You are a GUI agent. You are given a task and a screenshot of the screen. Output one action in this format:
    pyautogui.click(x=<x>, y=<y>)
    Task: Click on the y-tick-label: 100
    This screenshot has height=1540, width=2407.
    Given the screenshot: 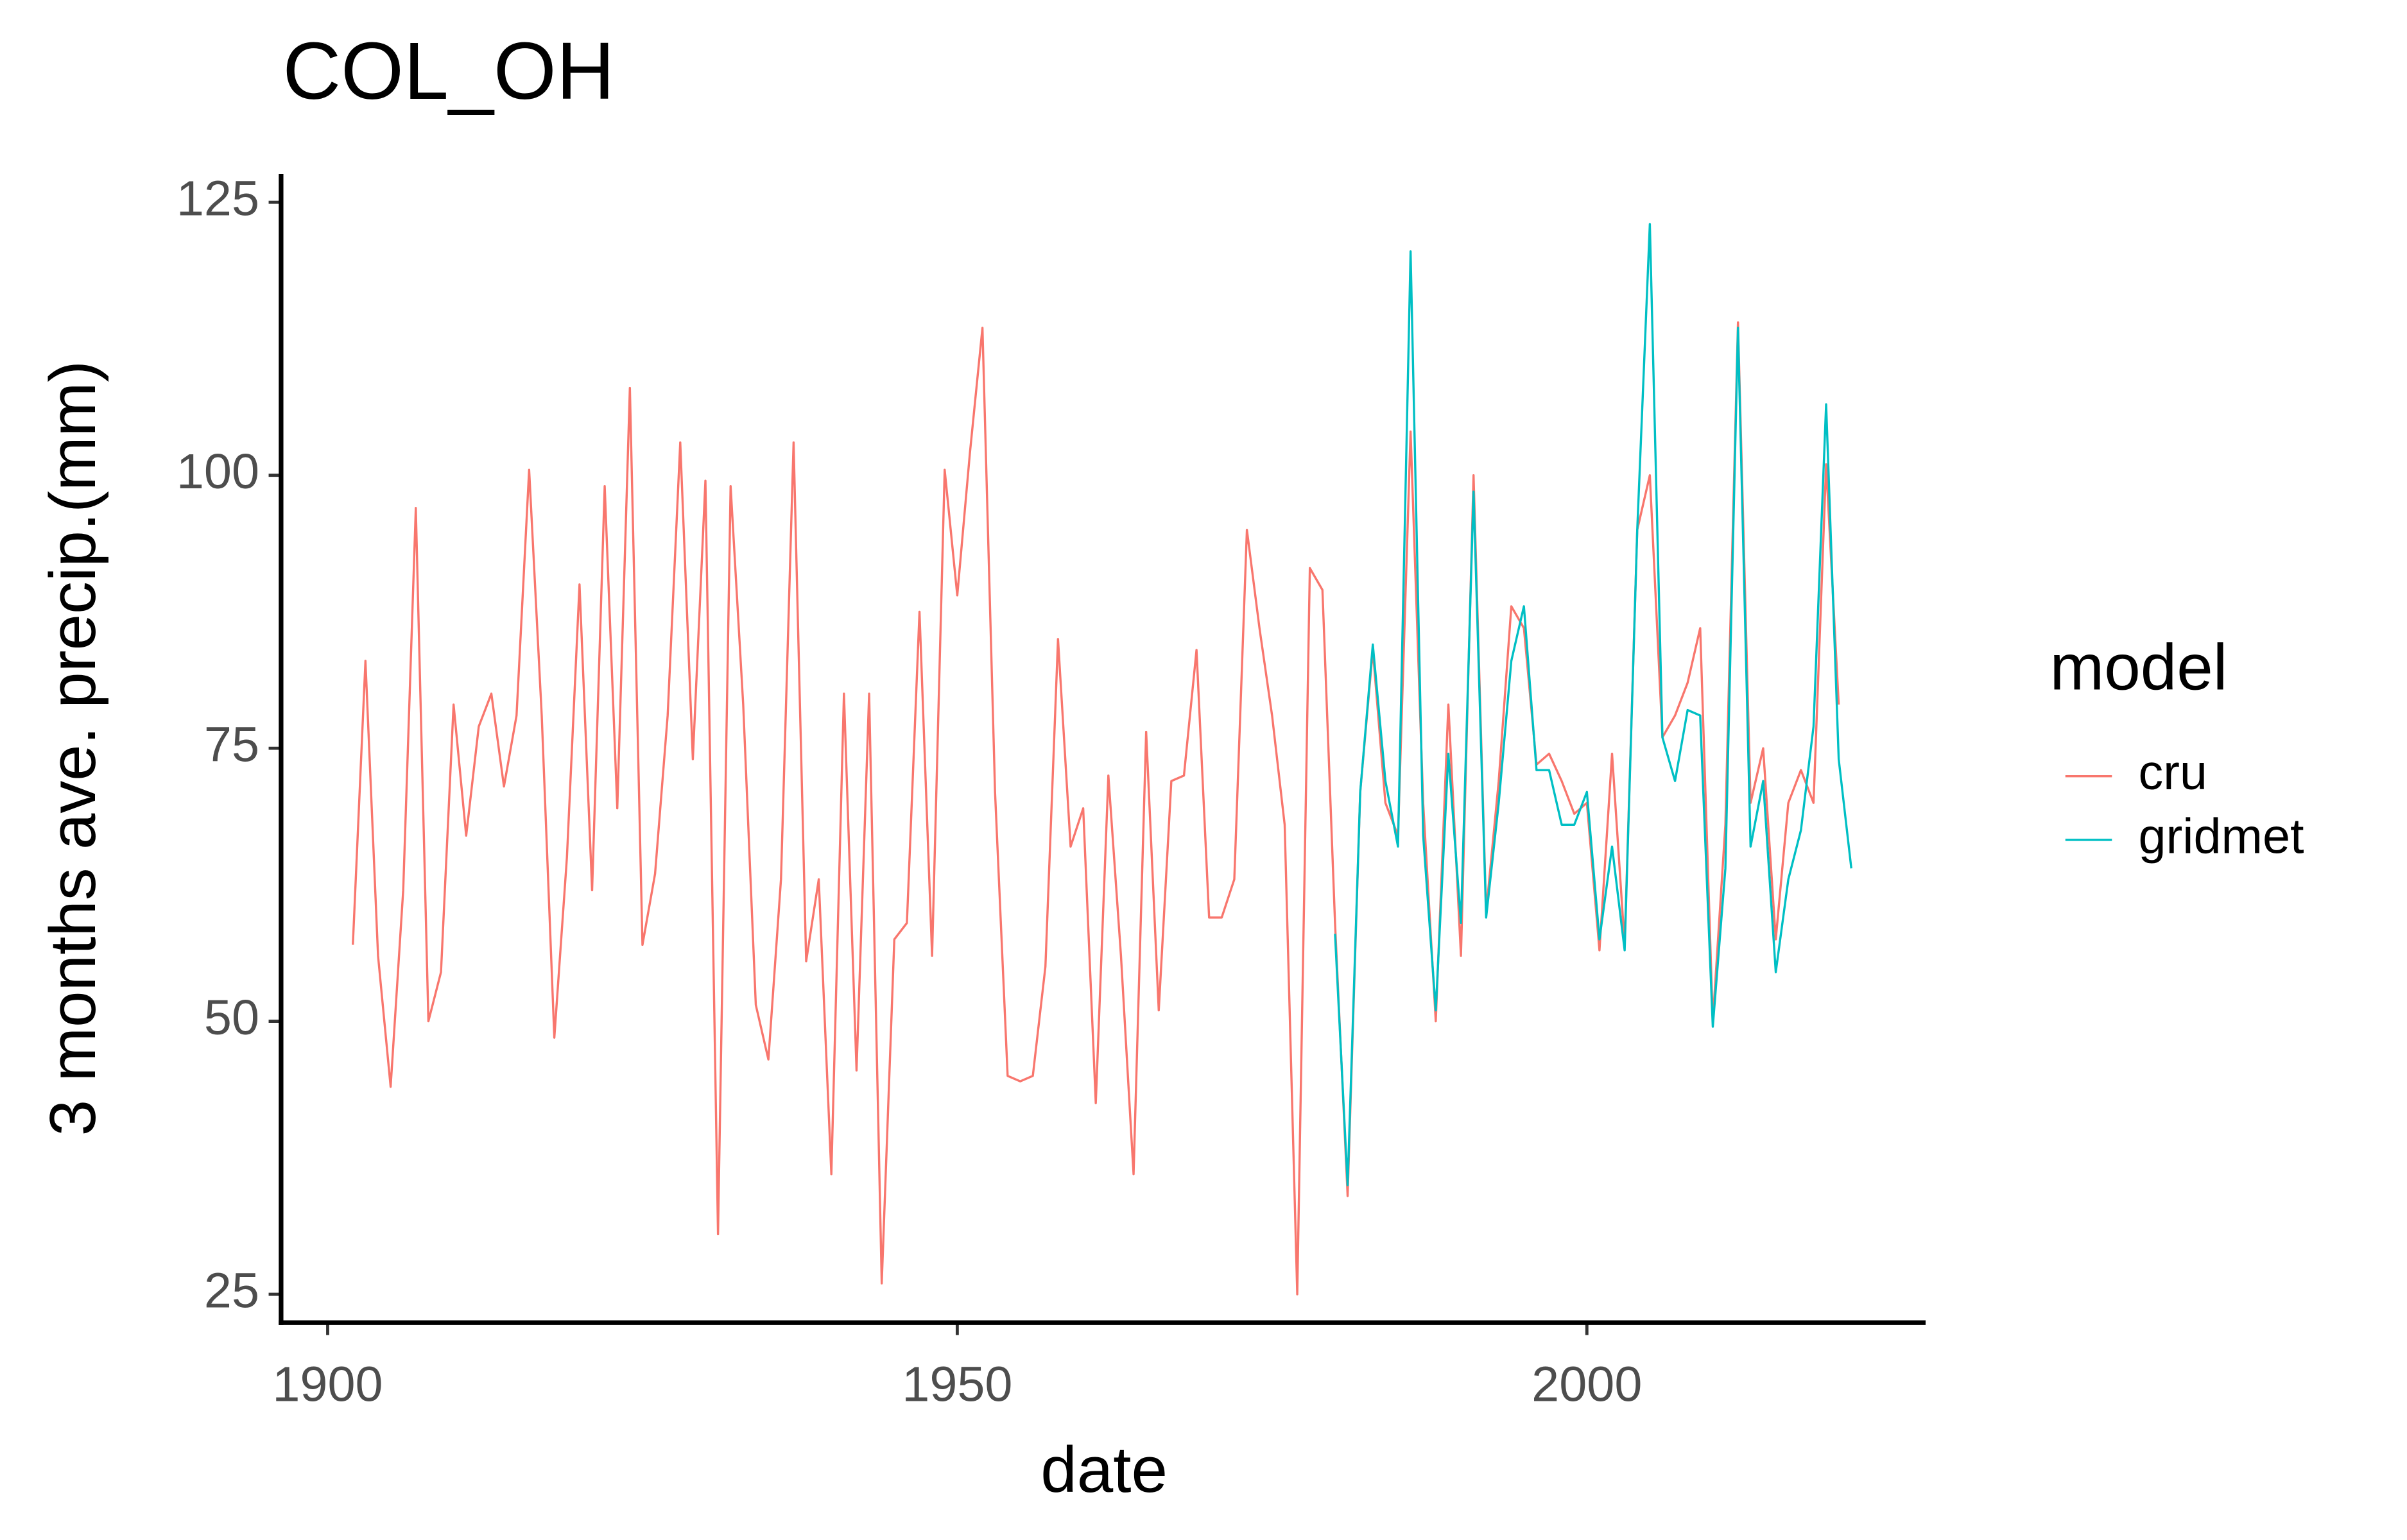 What is the action you would take?
    pyautogui.click(x=218, y=471)
    